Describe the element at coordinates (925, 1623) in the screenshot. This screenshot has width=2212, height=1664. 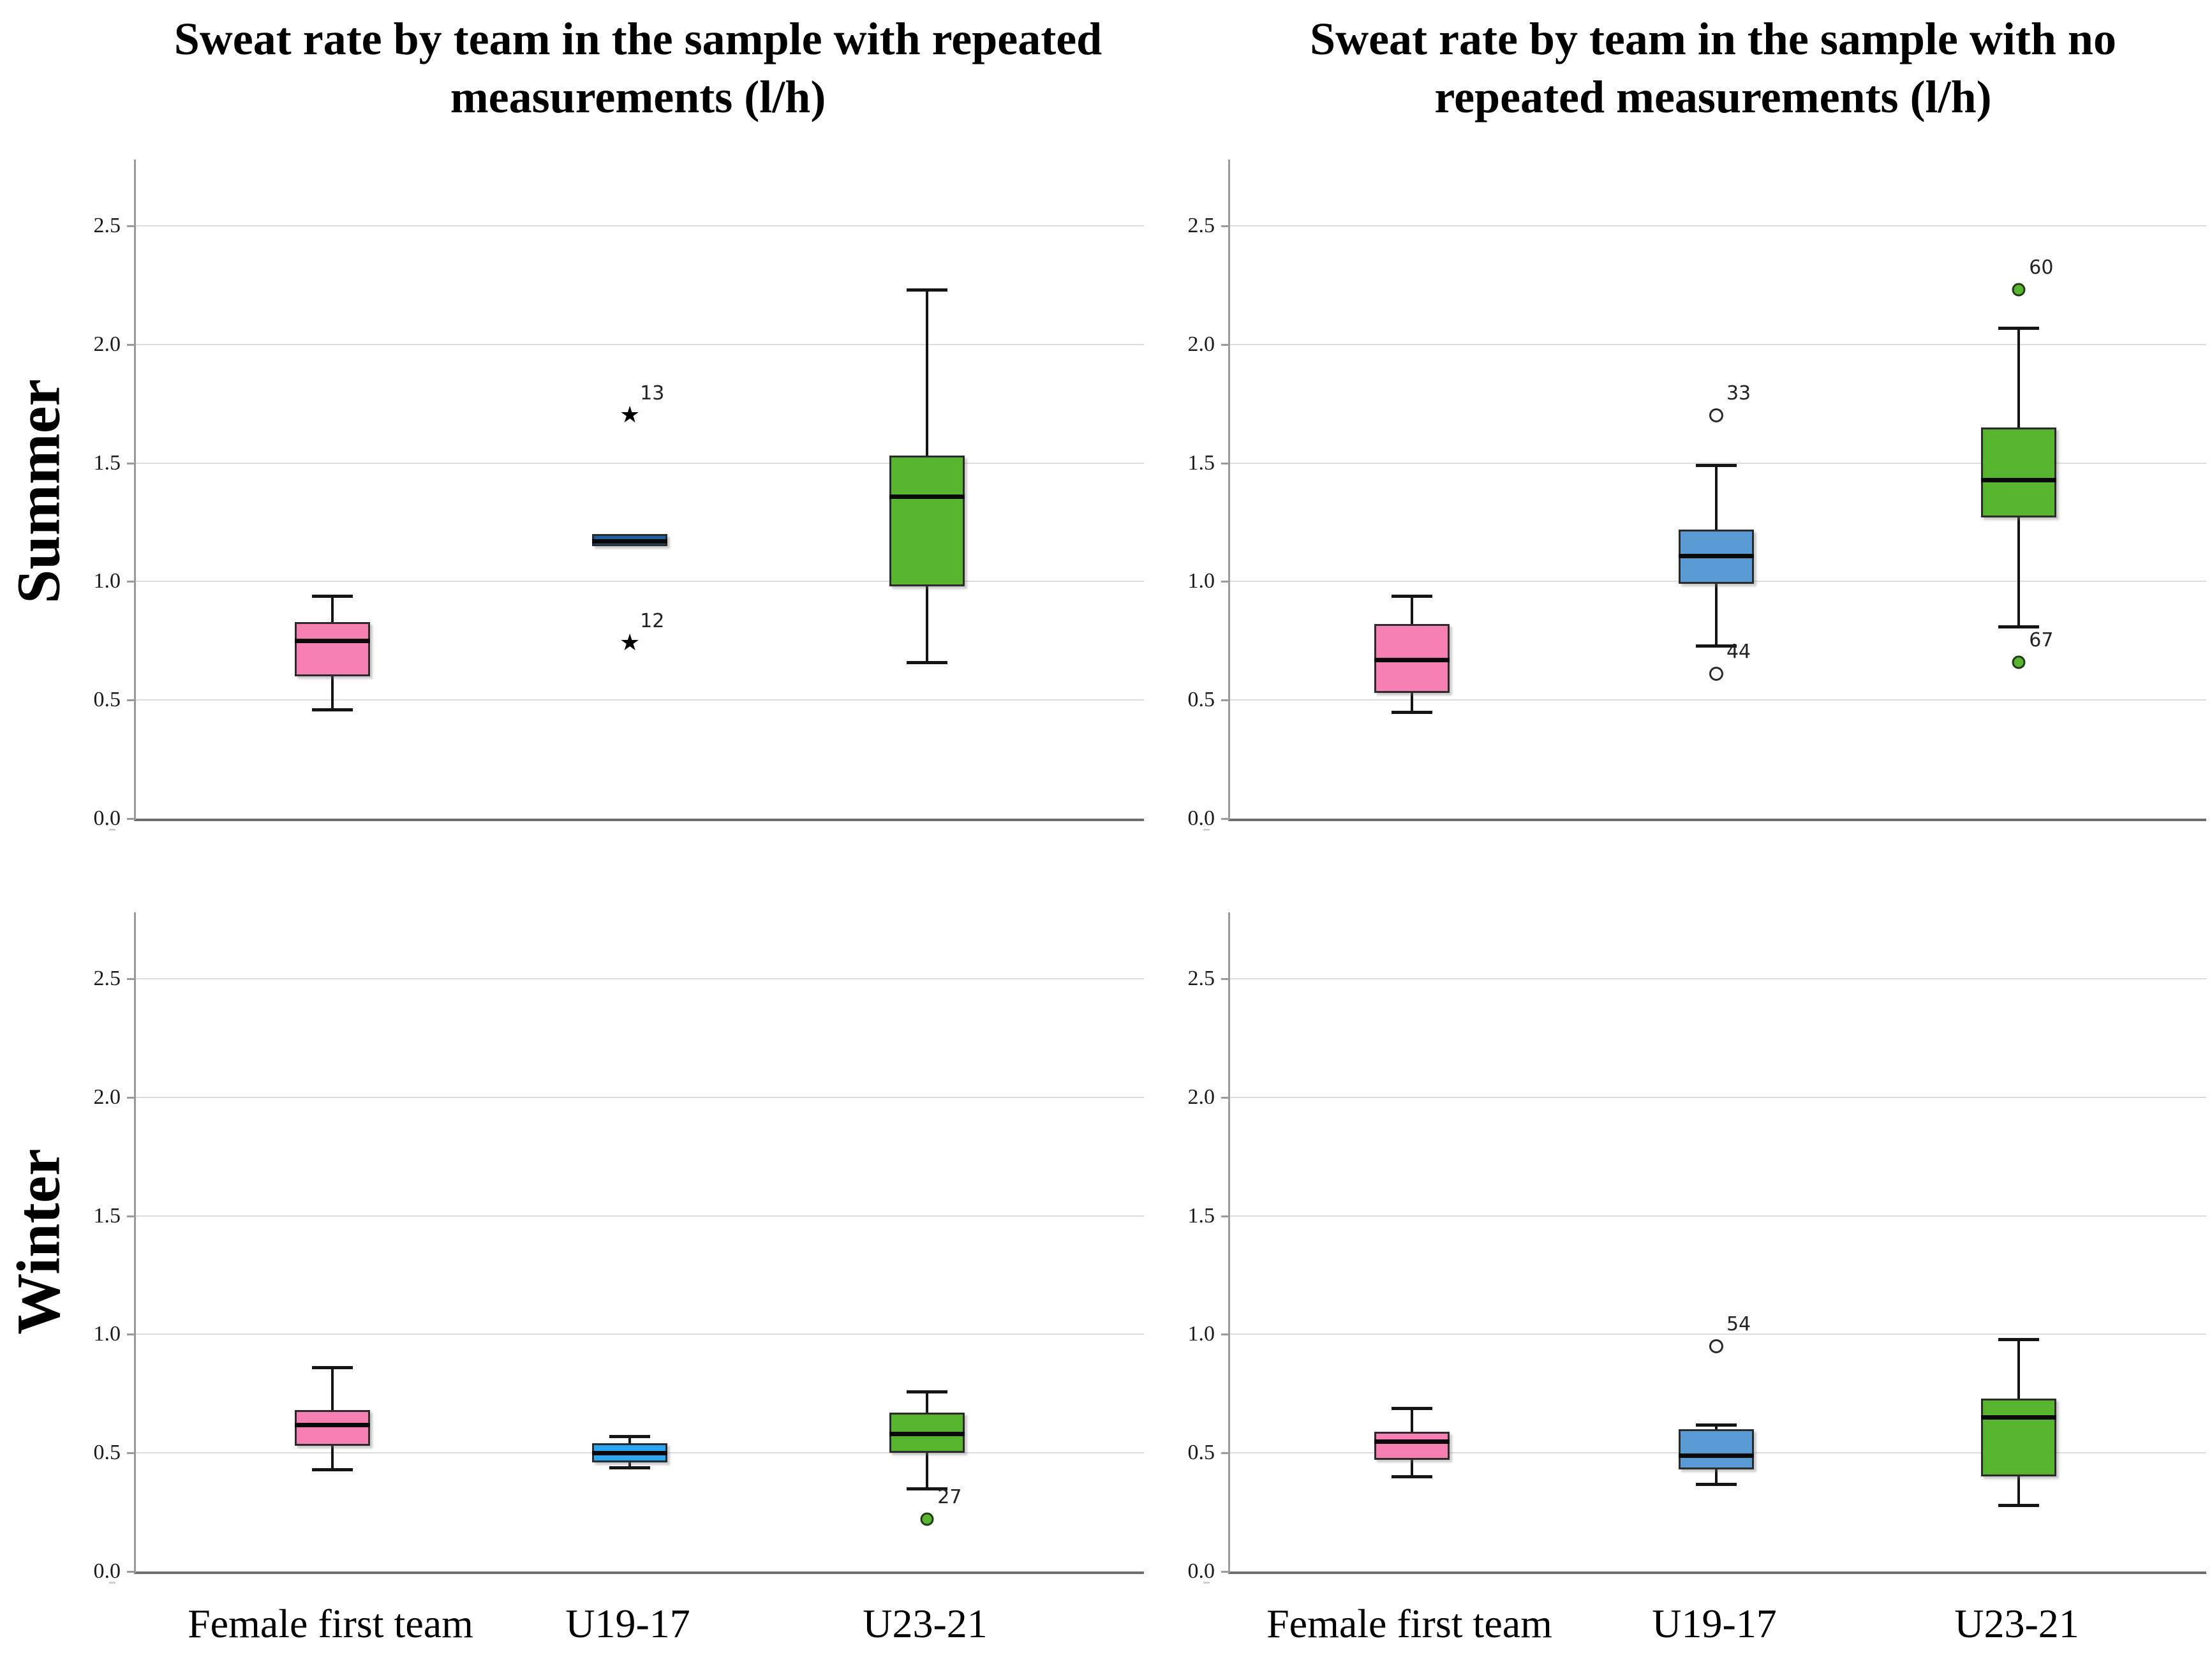
I see `x-label-left-u23-21: U23-21` at that location.